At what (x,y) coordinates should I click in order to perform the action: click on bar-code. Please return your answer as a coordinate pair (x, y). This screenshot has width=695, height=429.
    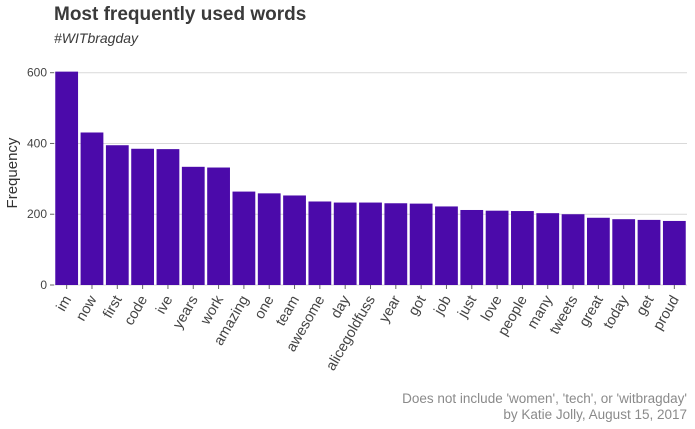
    Looking at the image, I should click on (143, 216).